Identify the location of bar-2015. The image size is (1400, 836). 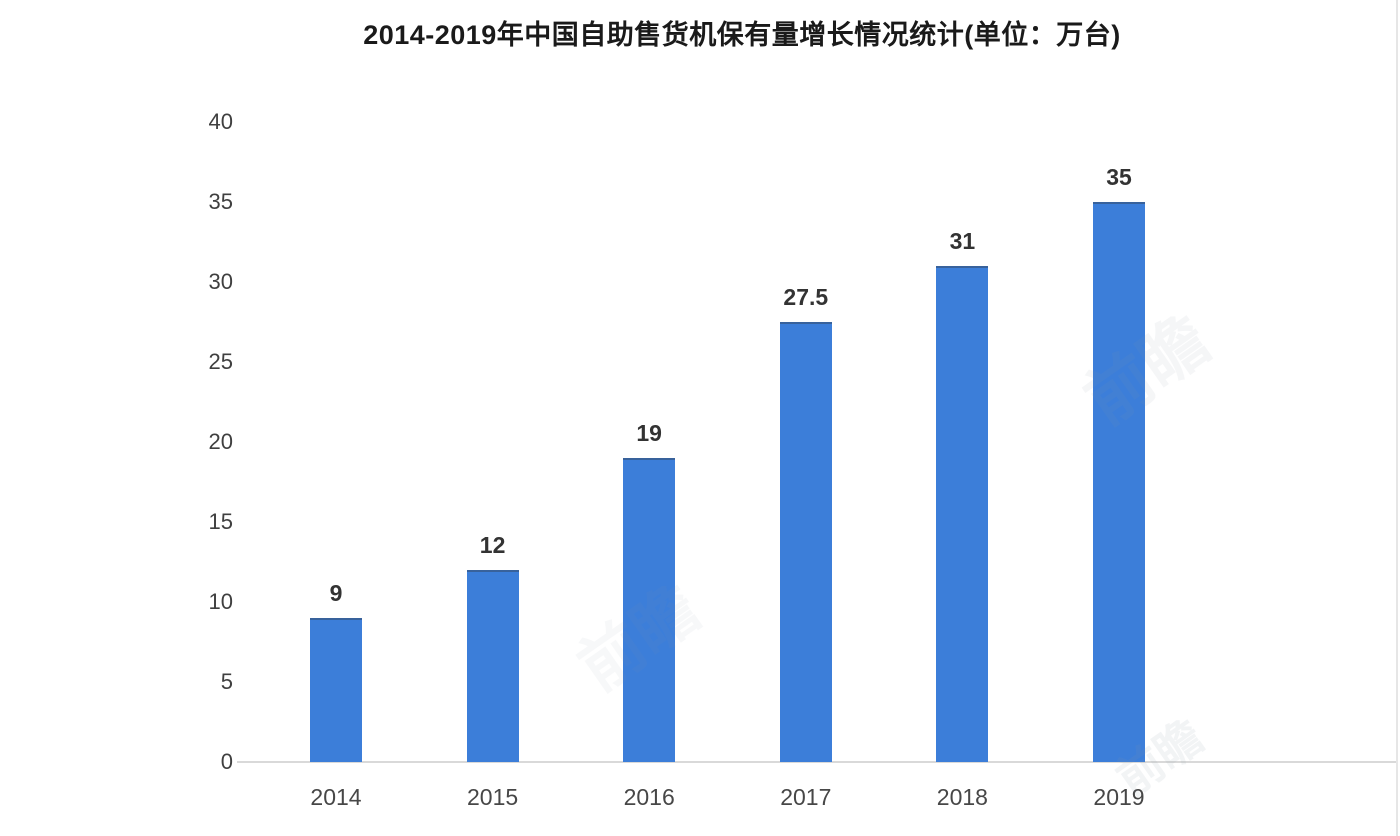
(492, 666).